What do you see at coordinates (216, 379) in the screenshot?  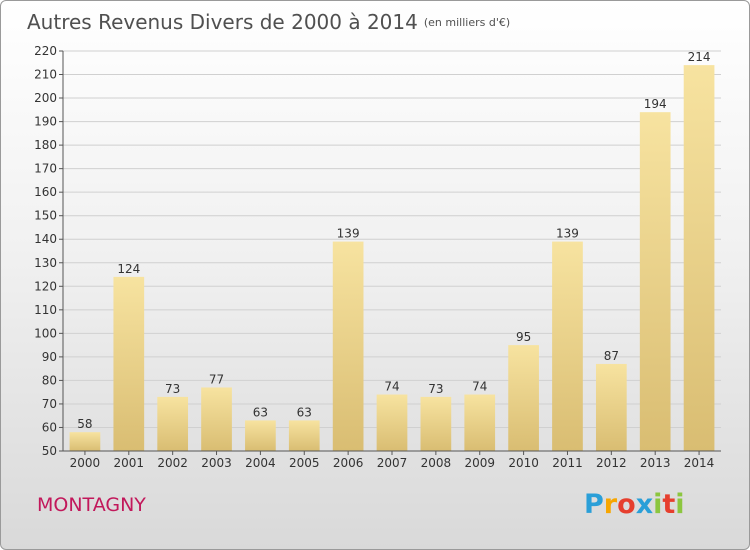 I see `value-label: 77` at bounding box center [216, 379].